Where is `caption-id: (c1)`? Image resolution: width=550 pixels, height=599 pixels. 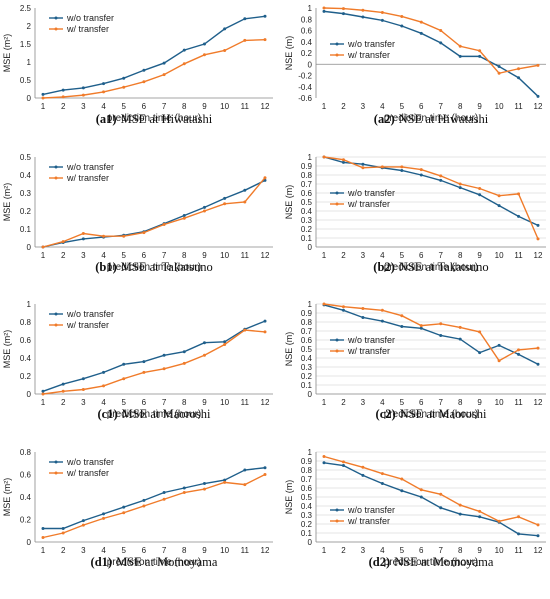
caption-id: (c1) is located at coordinates (107, 414).